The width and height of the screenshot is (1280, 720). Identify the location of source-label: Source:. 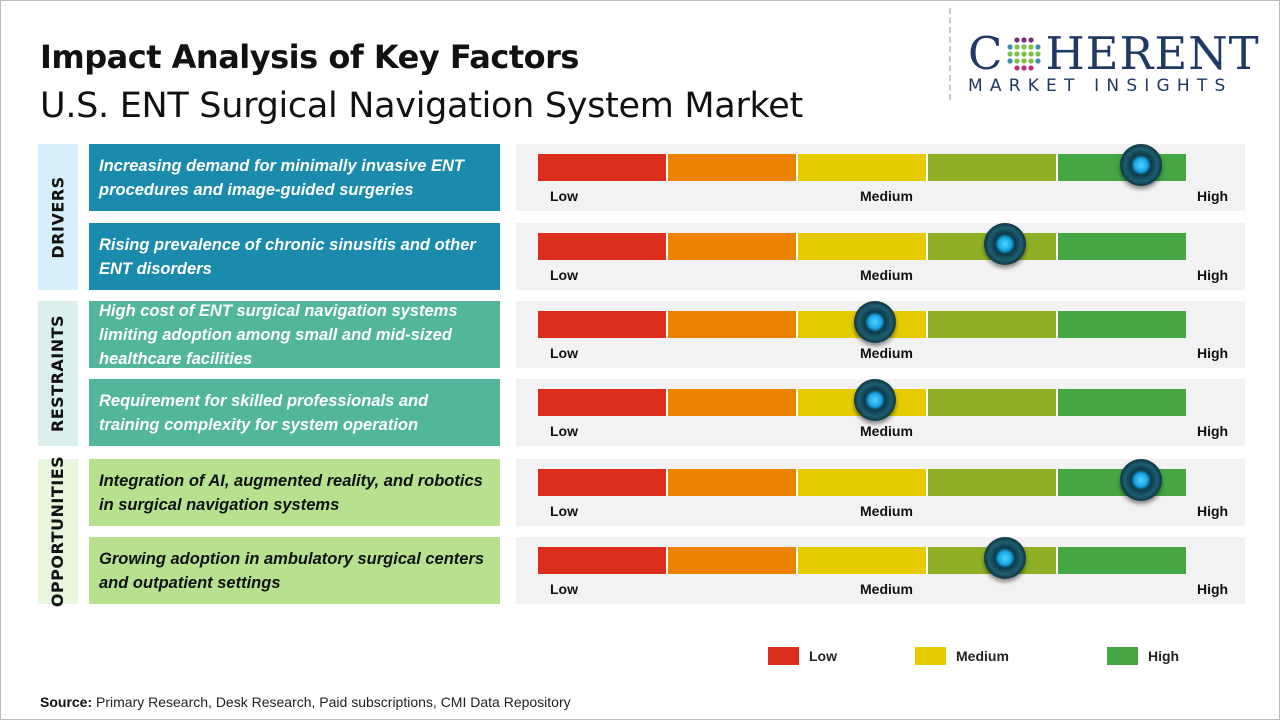
(66, 702).